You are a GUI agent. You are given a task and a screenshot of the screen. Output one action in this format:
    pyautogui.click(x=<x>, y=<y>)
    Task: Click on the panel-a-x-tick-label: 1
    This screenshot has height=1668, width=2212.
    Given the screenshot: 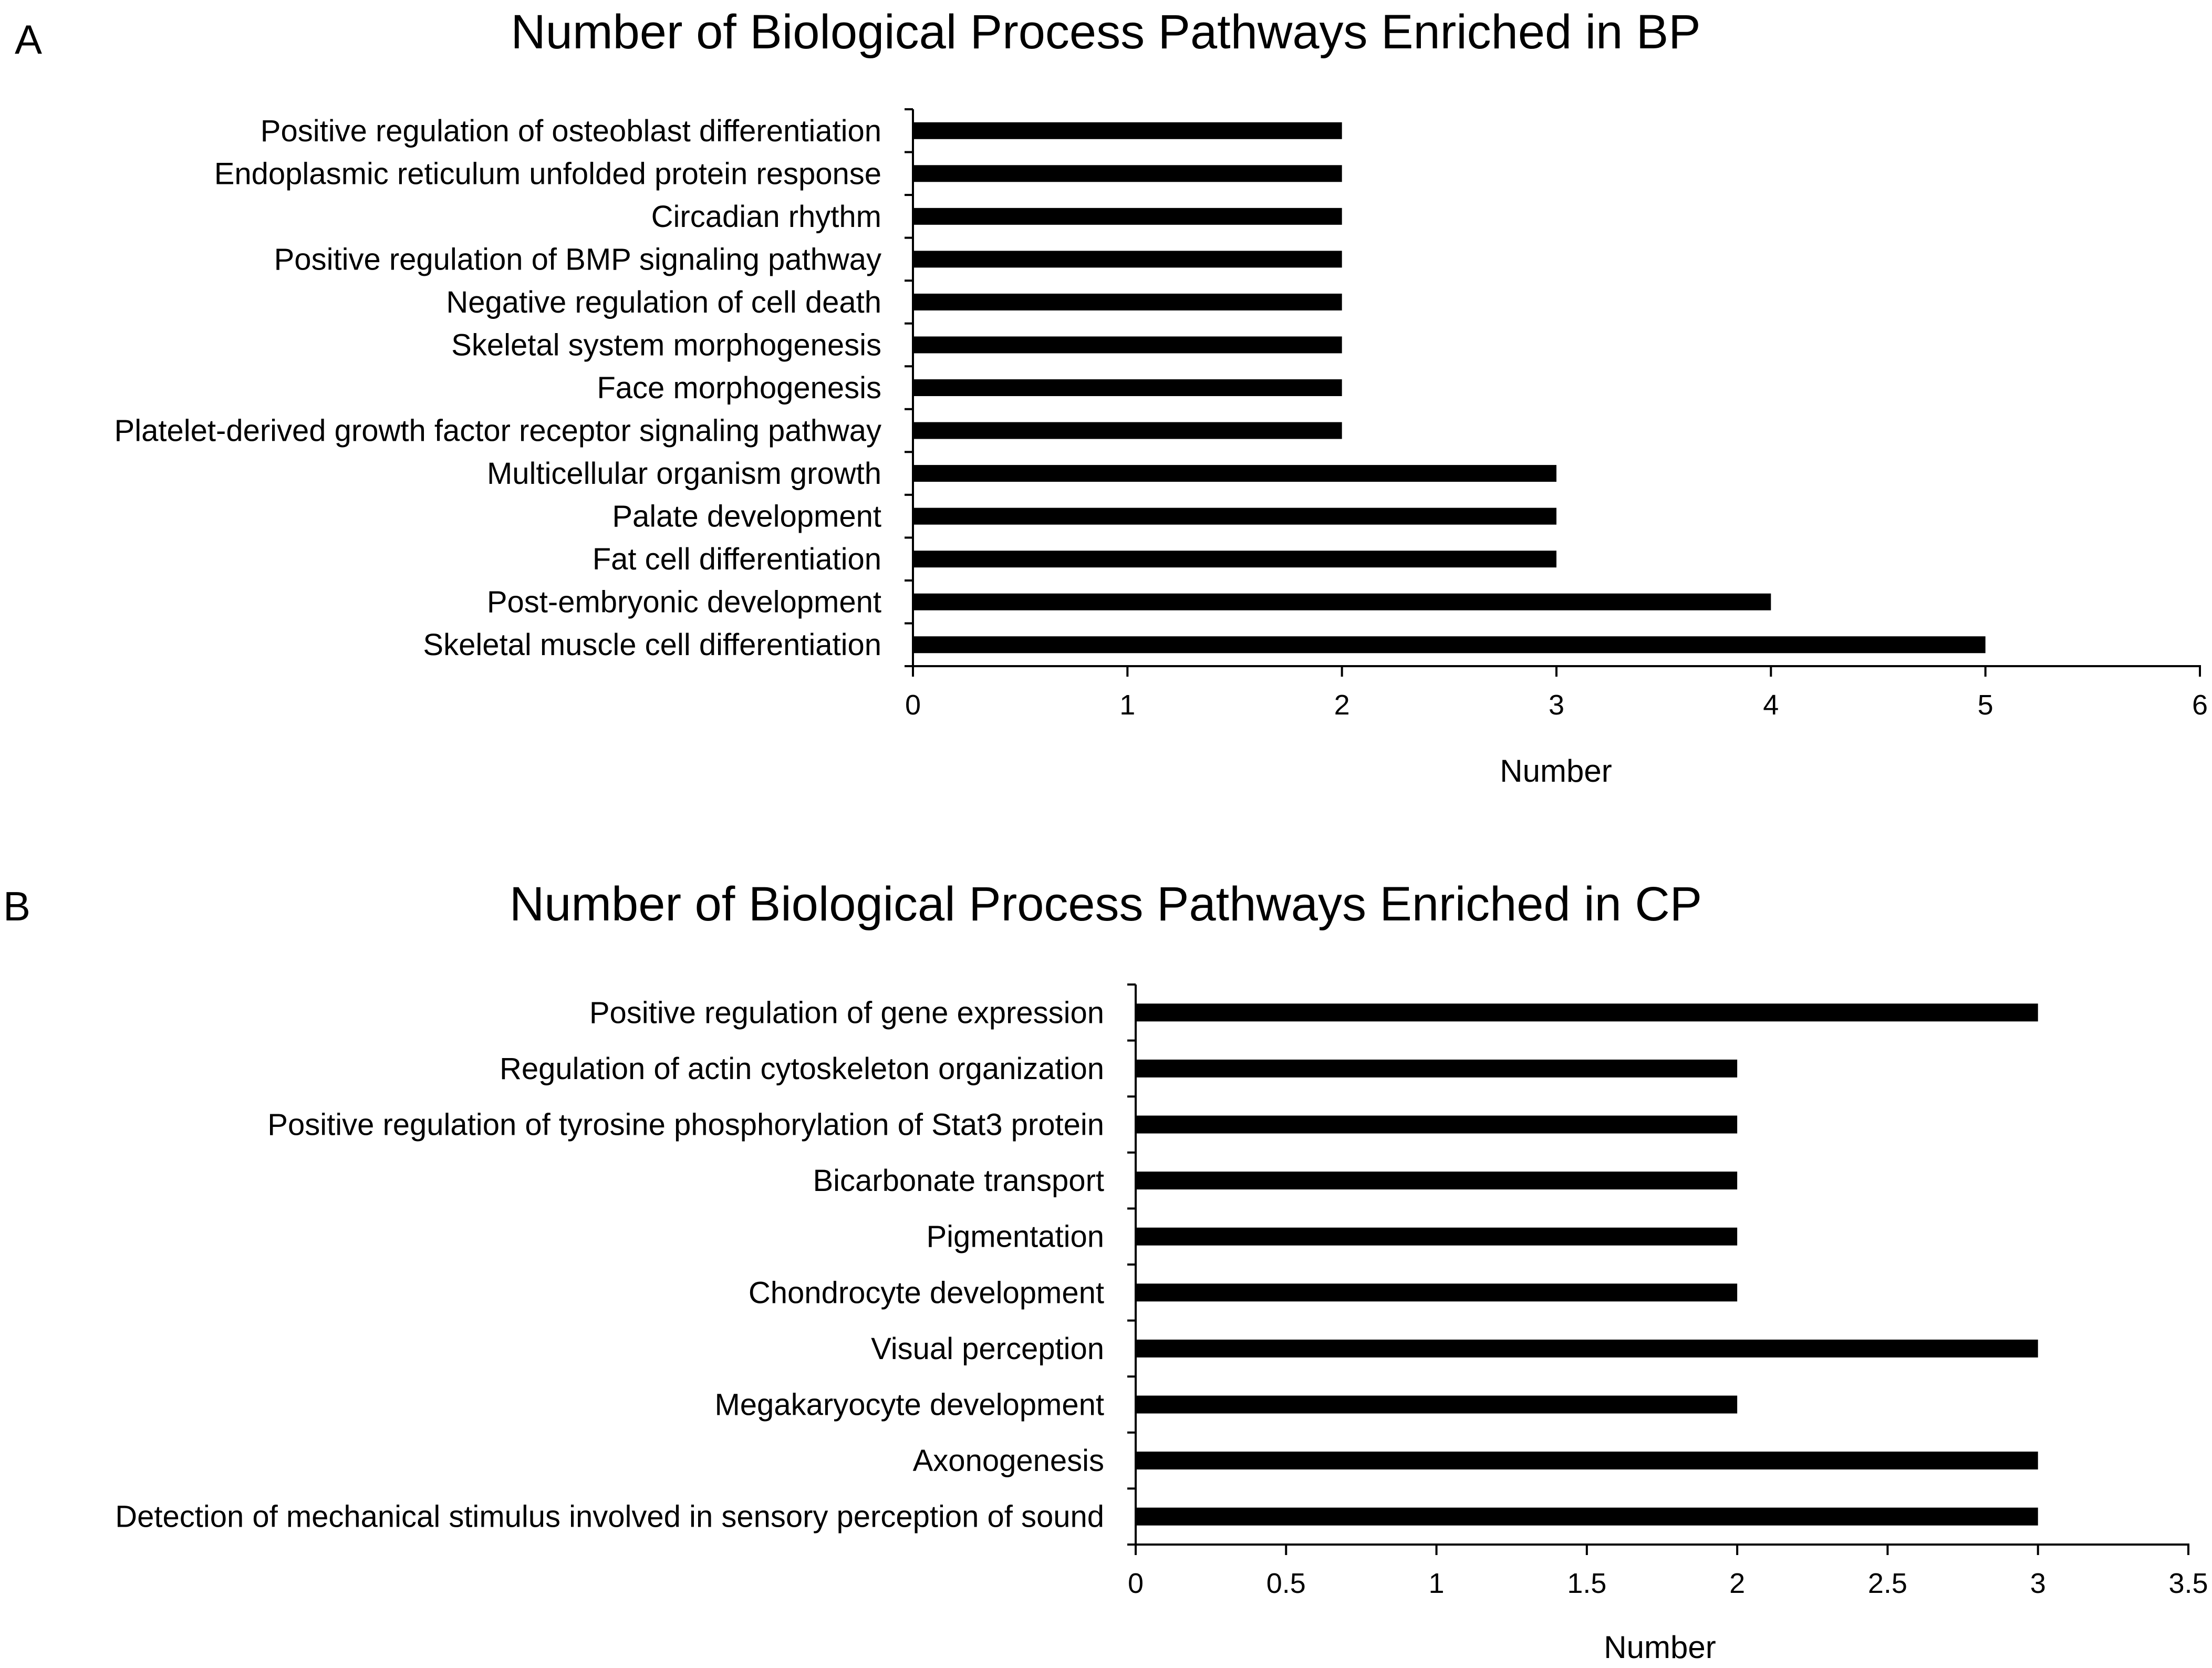 What is the action you would take?
    pyautogui.click(x=1127, y=705)
    